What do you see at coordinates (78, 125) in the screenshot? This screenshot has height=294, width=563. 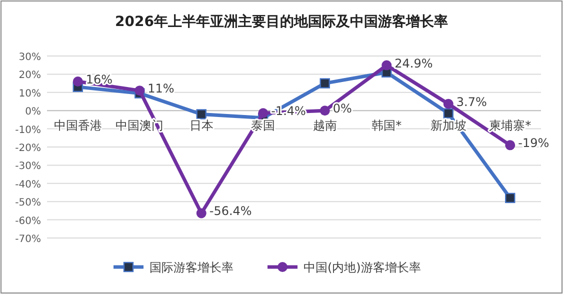 I see `x-tick-label: 中国香港` at bounding box center [78, 125].